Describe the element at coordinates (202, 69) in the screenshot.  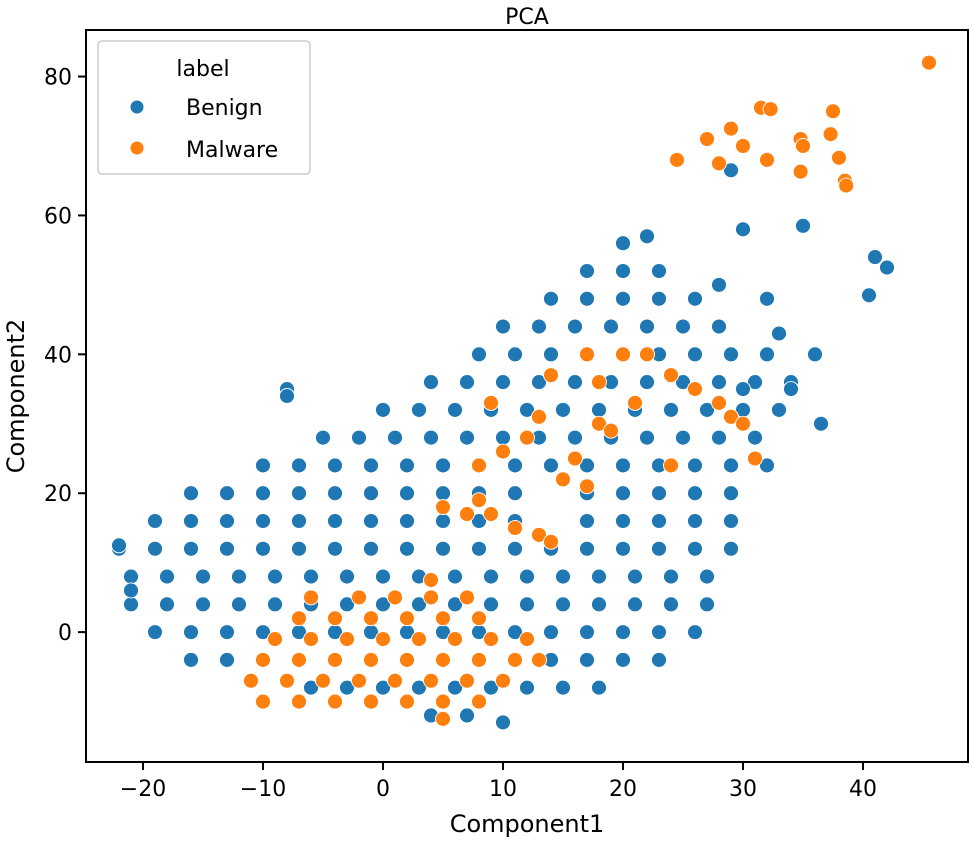
I see `legend-title: label` at that location.